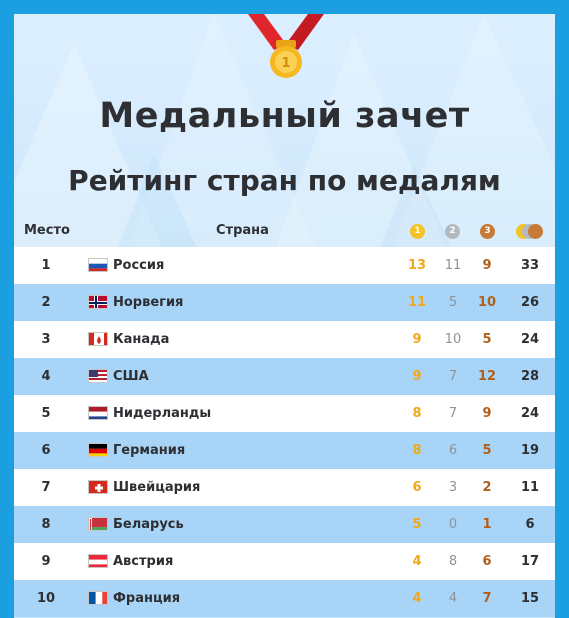 The height and width of the screenshot is (618, 569). I want to click on table-row: 3 Канада 9 10 5 24, so click(284, 339).